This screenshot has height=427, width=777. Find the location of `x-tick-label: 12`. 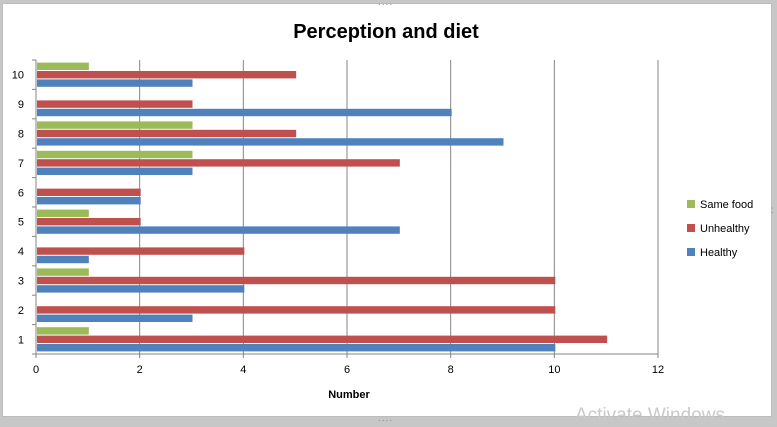

x-tick-label: 12 is located at coordinates (658, 370).